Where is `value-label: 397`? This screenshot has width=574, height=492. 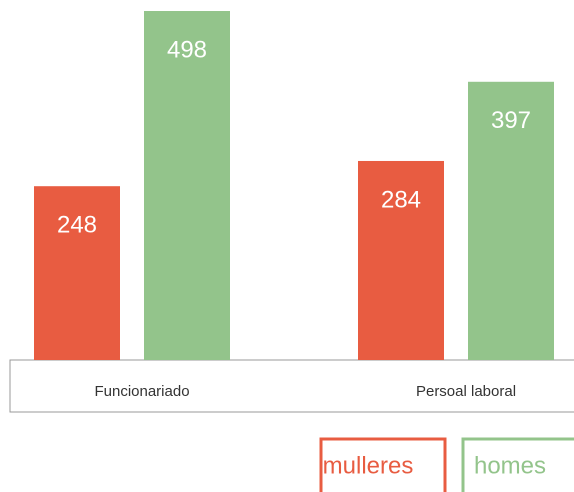 value-label: 397 is located at coordinates (511, 120).